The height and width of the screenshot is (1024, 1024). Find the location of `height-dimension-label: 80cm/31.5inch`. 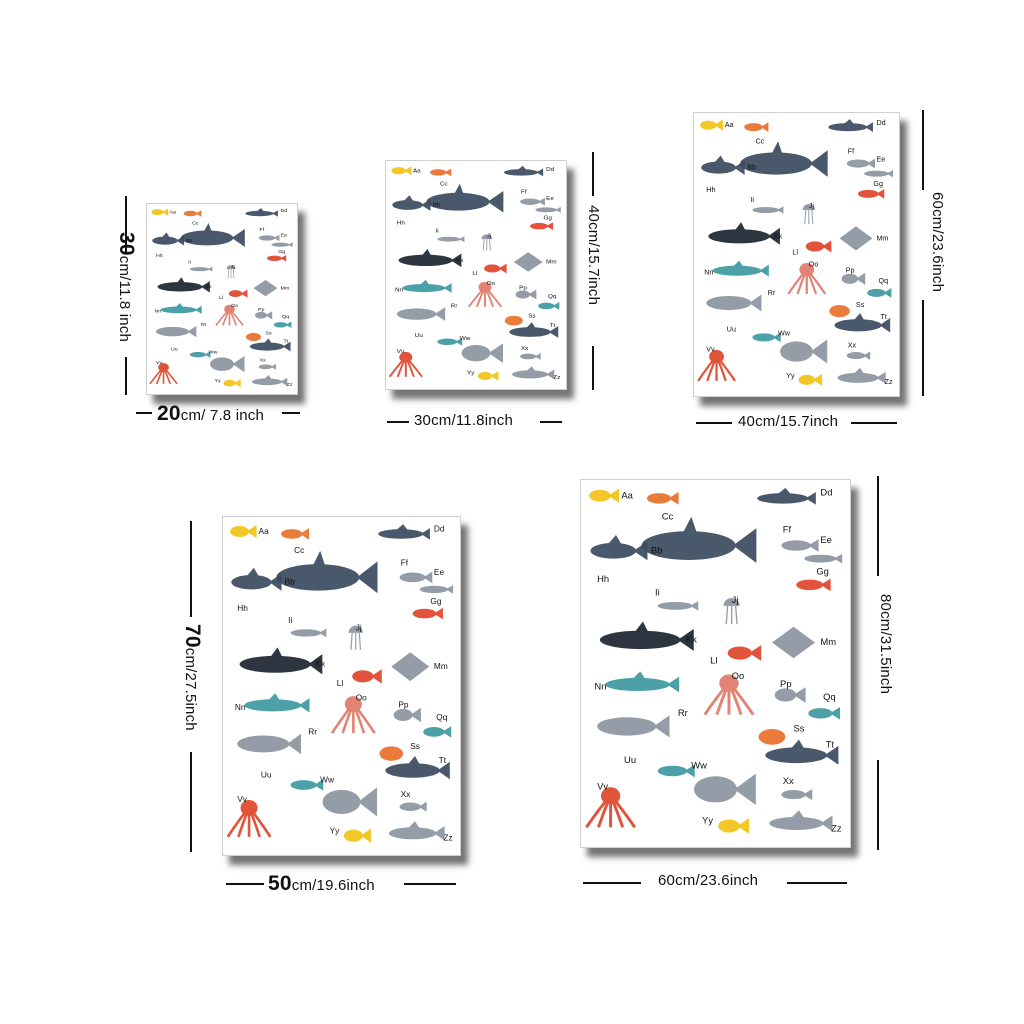

height-dimension-label: 80cm/31.5inch is located at coordinates (885, 644).